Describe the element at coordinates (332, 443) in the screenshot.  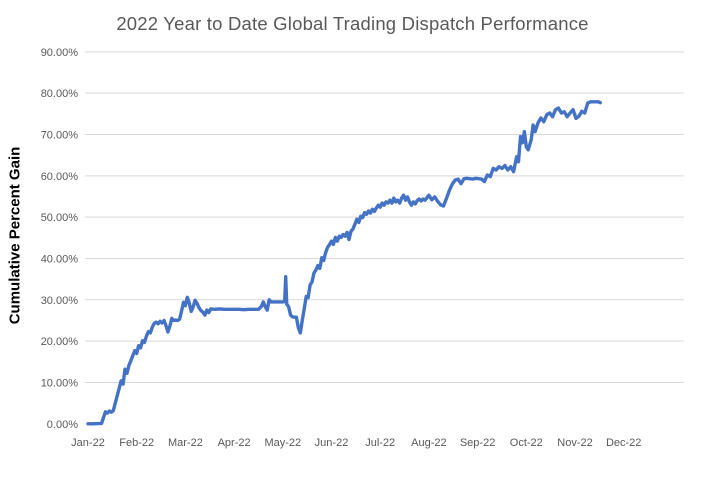
I see `x-tick-label: Jun-22` at that location.